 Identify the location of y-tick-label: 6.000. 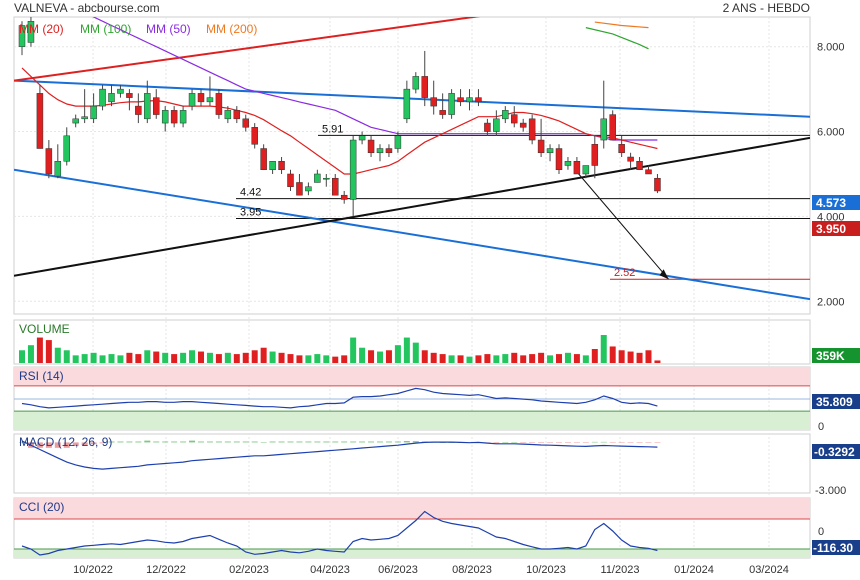
(831, 133).